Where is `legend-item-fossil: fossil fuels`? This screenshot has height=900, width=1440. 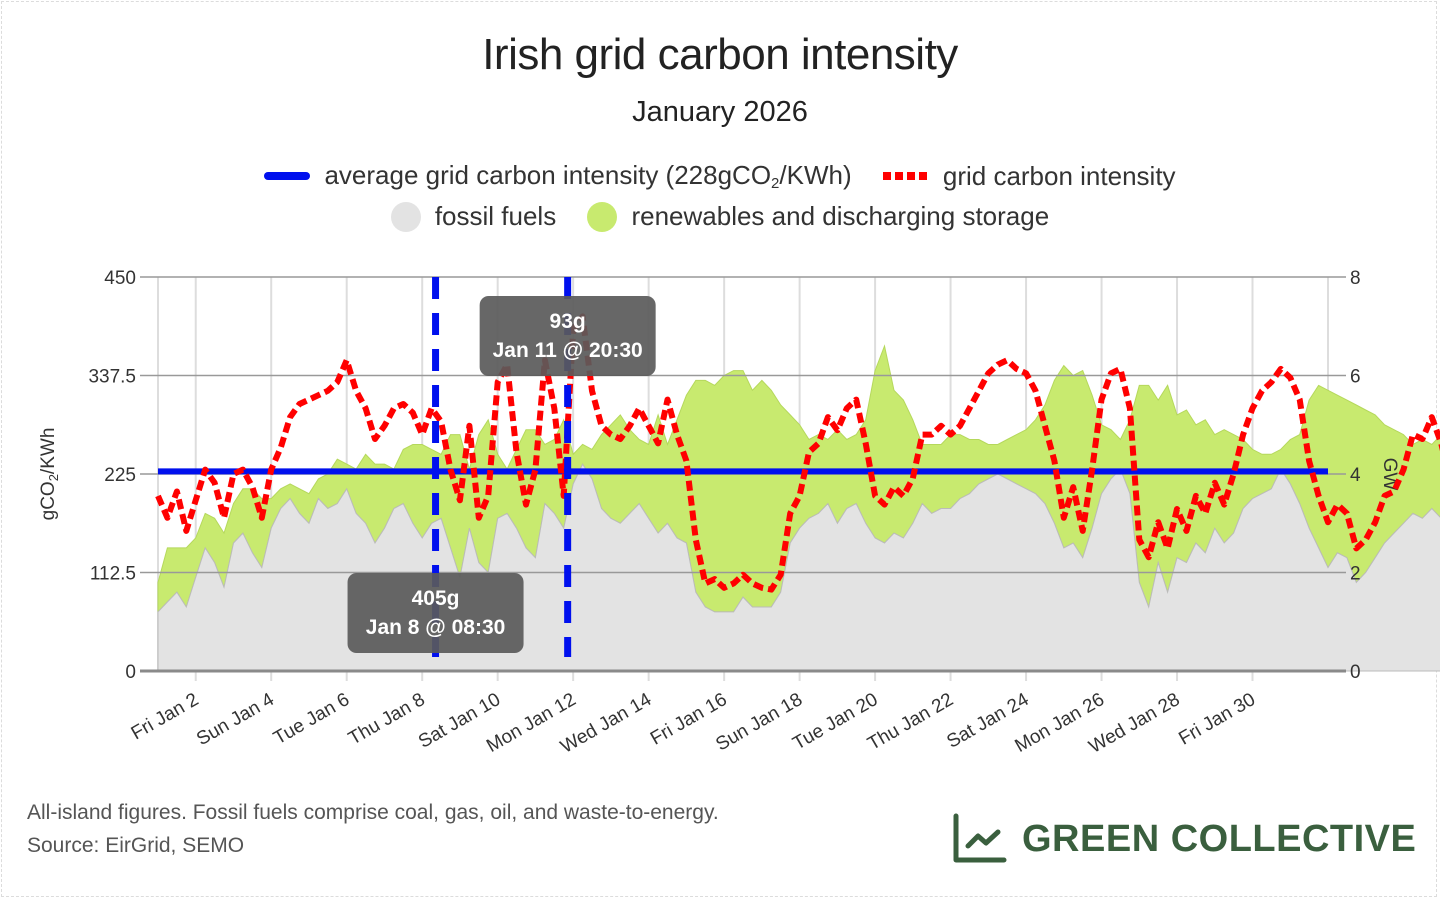 legend-item-fossil: fossil fuels is located at coordinates (473, 216).